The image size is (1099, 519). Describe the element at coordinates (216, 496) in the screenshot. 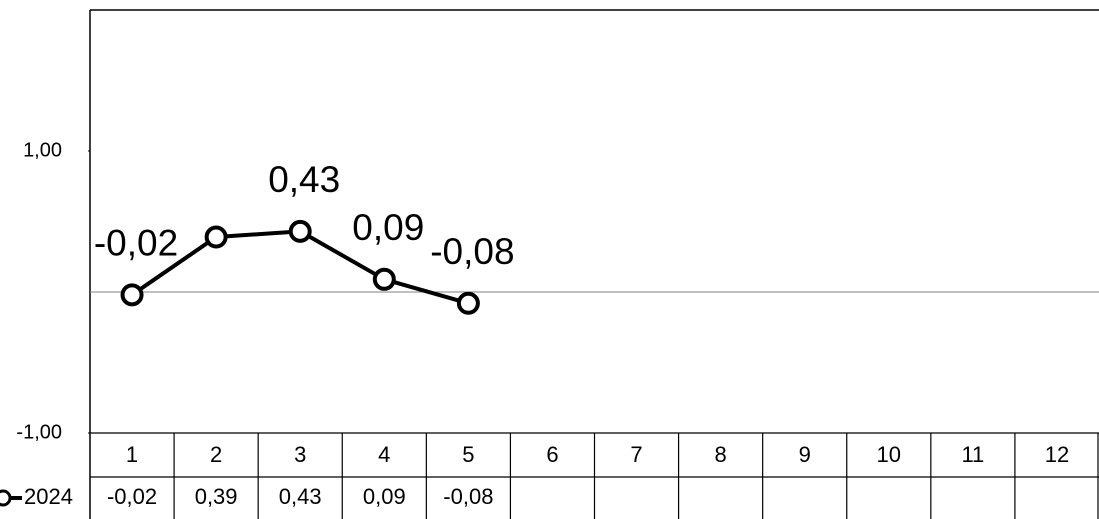

I see `table-value: 0,39` at that location.